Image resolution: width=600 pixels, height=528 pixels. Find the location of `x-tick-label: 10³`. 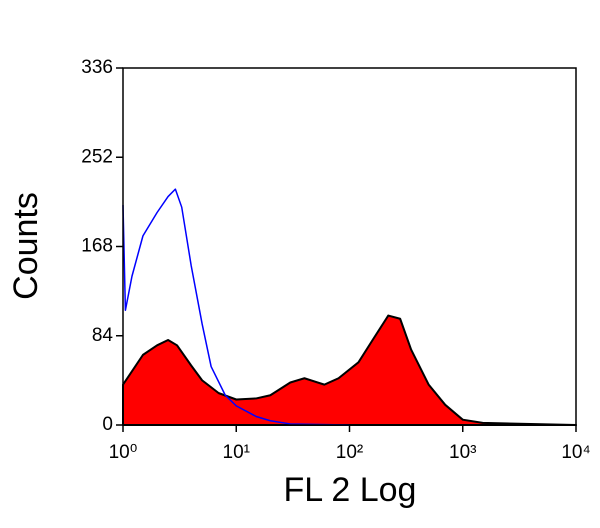

x-tick-label: 10³ is located at coordinates (462, 452).